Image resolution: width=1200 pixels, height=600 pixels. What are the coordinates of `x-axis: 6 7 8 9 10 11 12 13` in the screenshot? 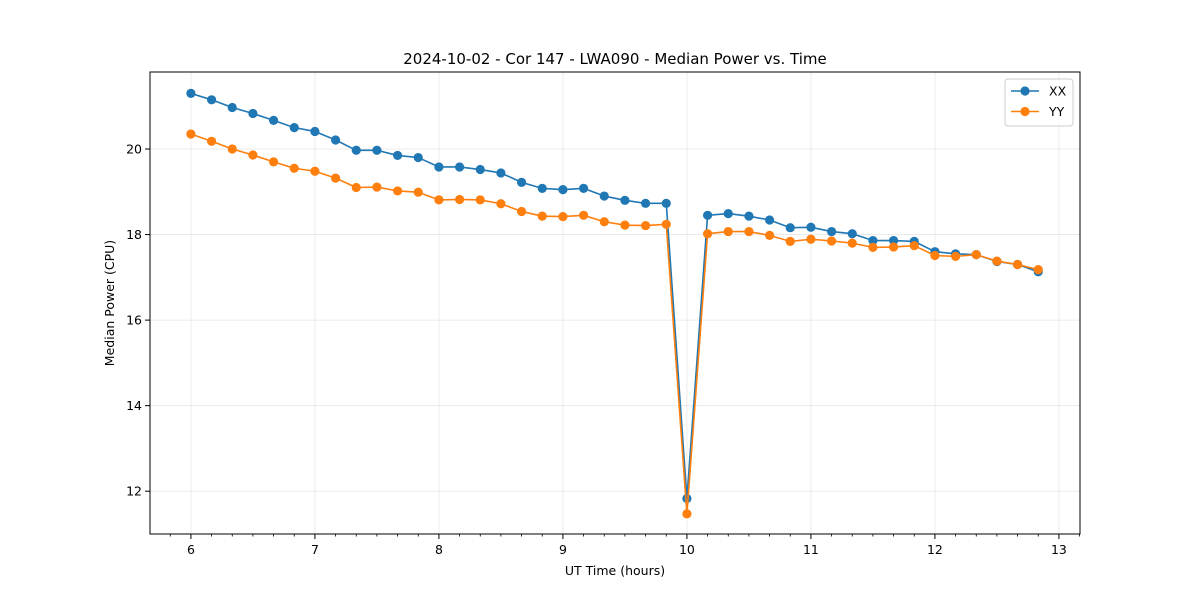 It's located at (624, 545).